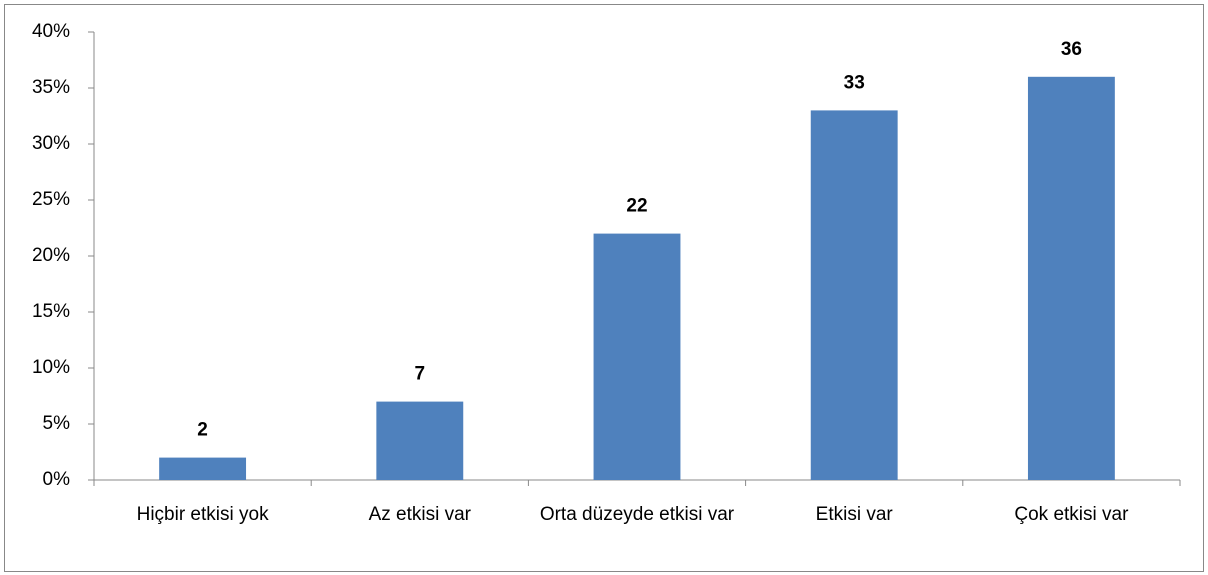 Image resolution: width=1208 pixels, height=575 pixels. I want to click on x-tick-label-box: Hiçbir etkisi yok, so click(202, 514).